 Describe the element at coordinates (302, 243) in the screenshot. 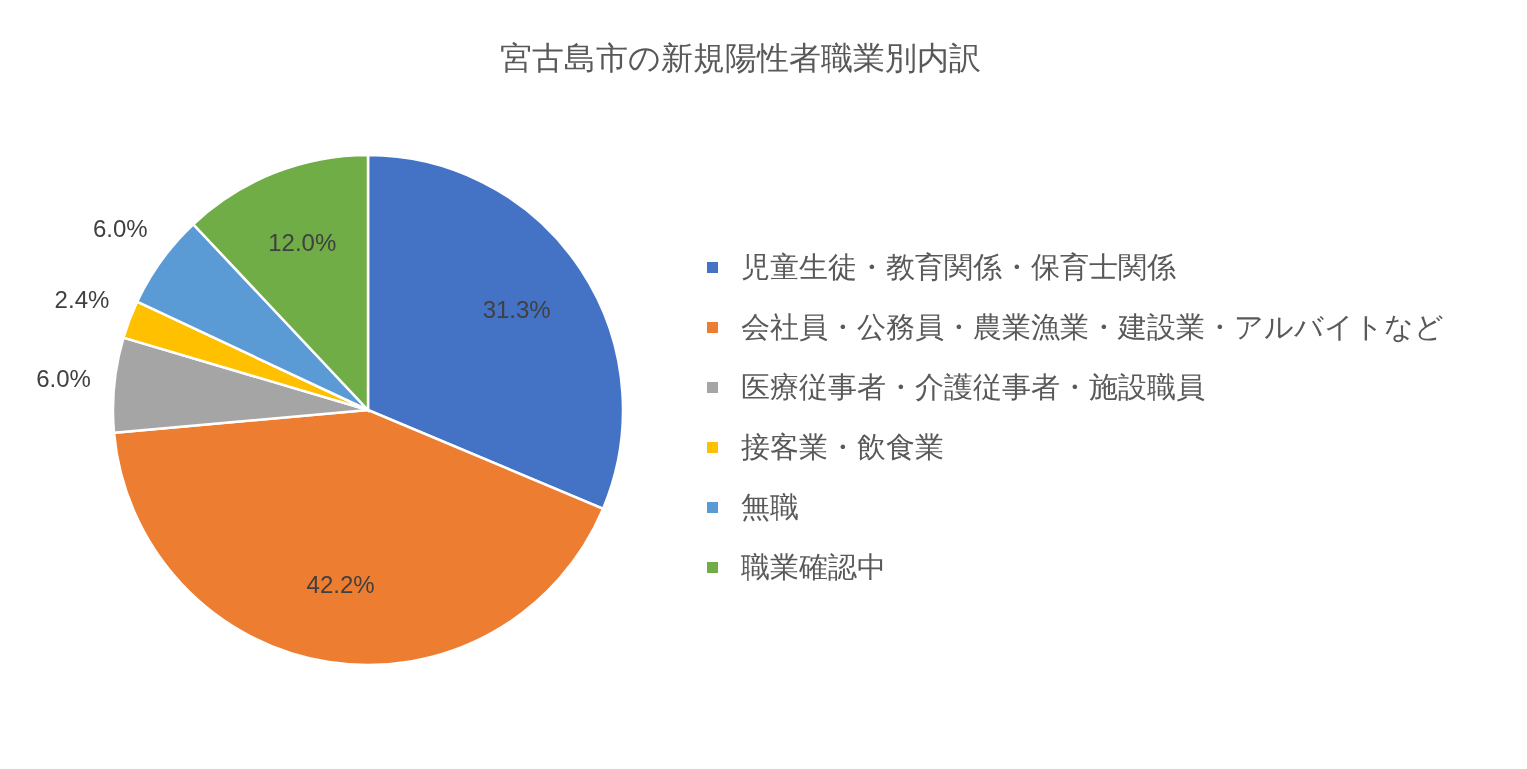

I see `data-label: 12.0%` at that location.